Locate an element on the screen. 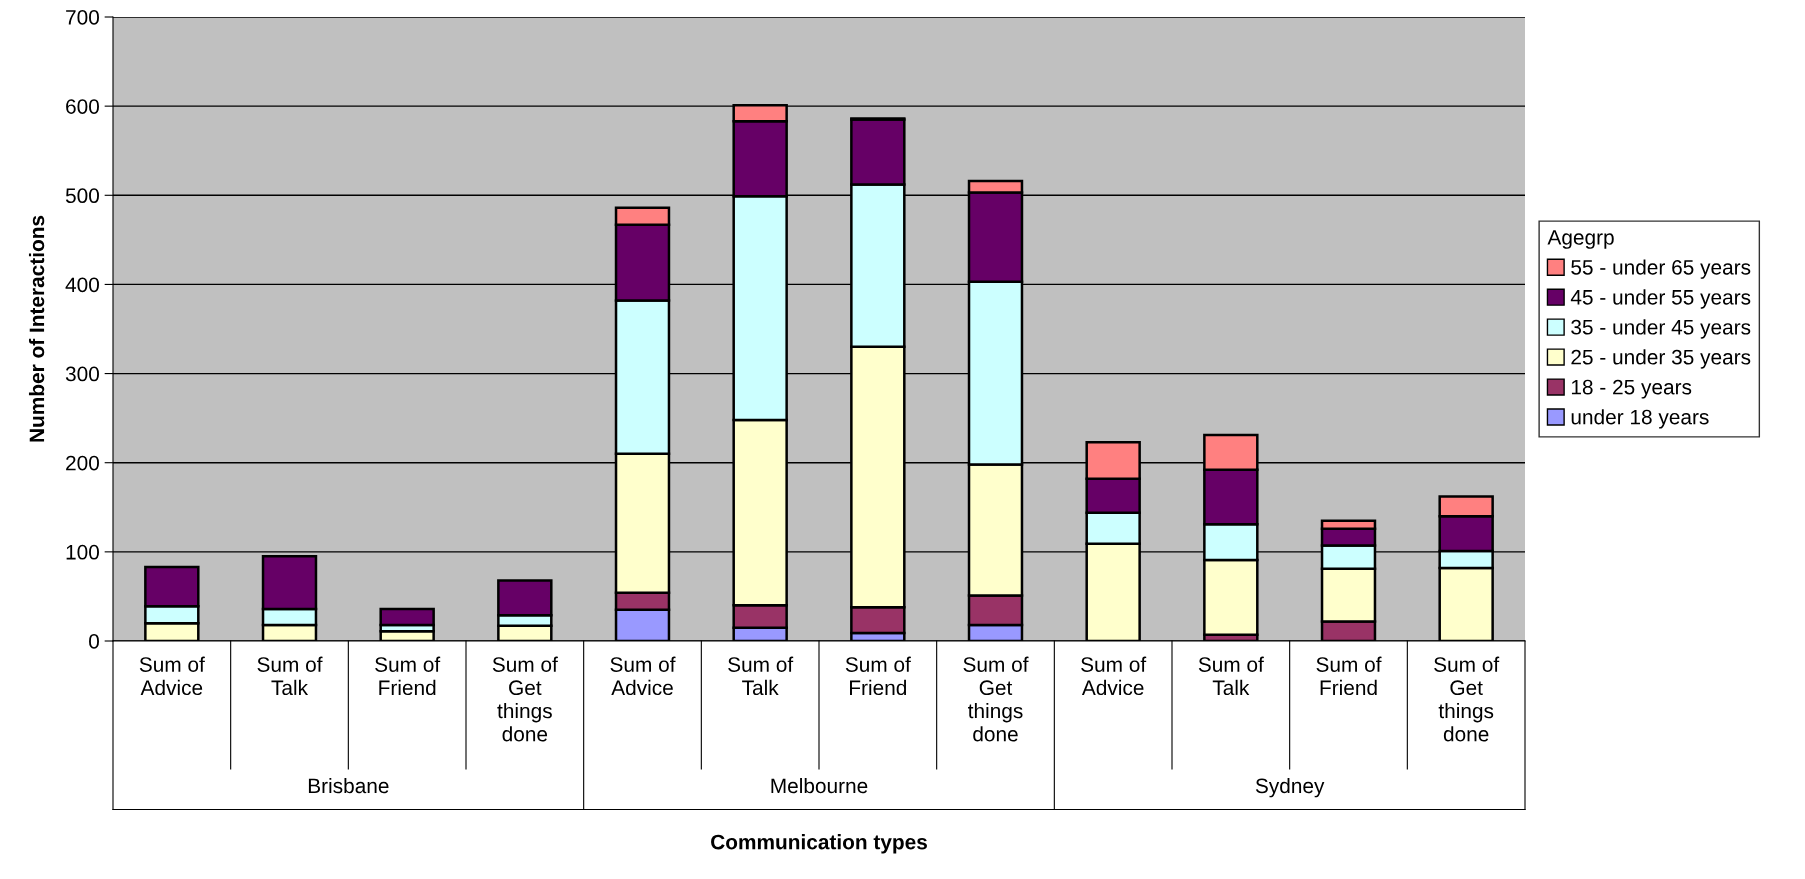 This screenshot has height=879, width=1805. legend-label: 45 - under 55 years is located at coordinates (1660, 299).